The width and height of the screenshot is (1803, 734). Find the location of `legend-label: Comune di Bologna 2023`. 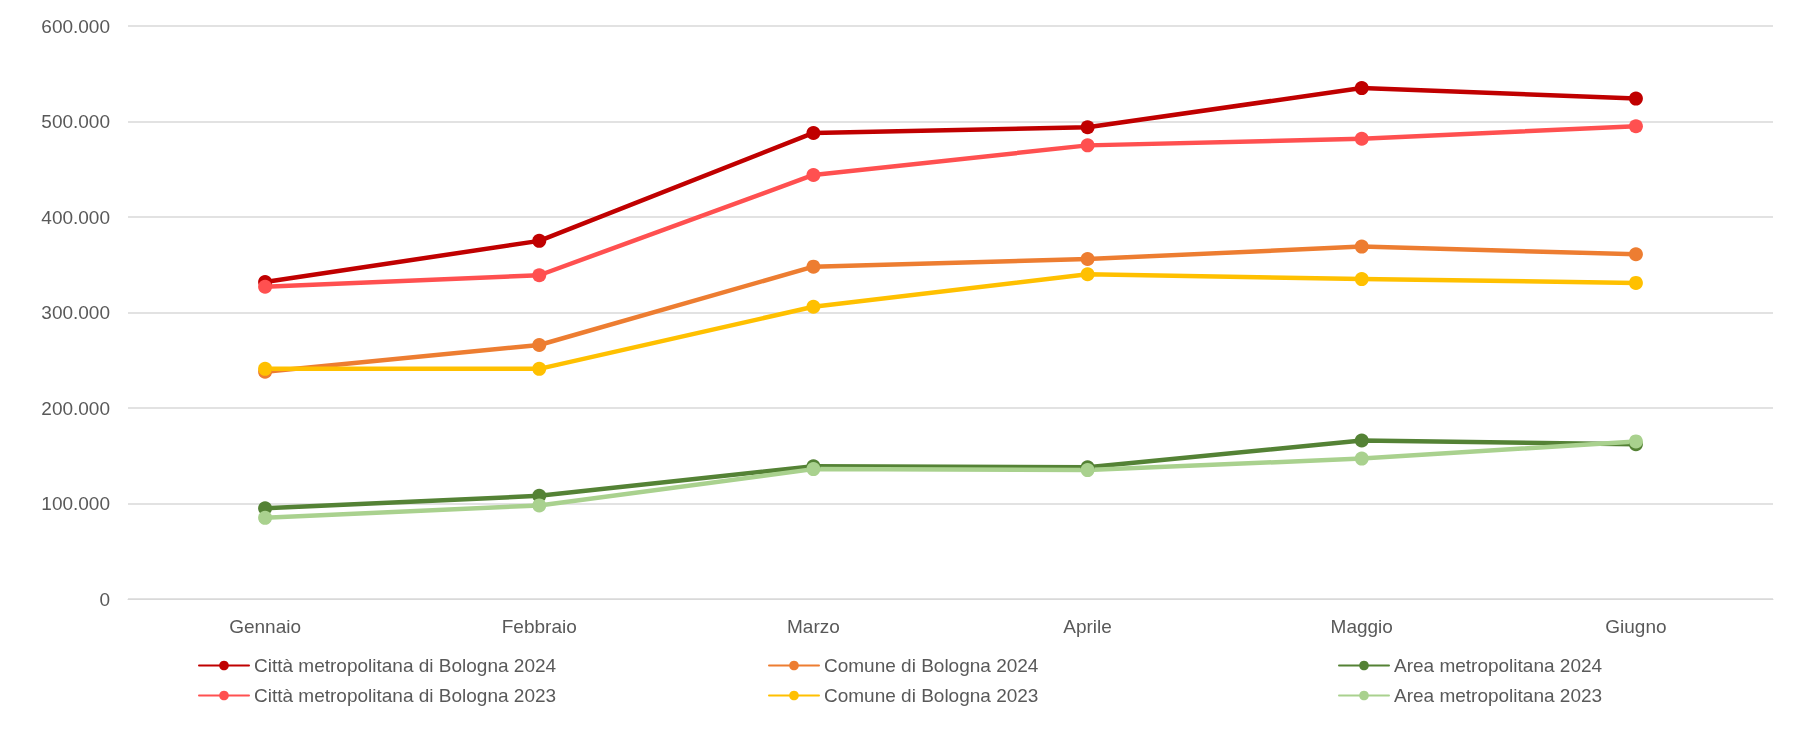

legend-label: Comune di Bologna 2023 is located at coordinates (931, 695).